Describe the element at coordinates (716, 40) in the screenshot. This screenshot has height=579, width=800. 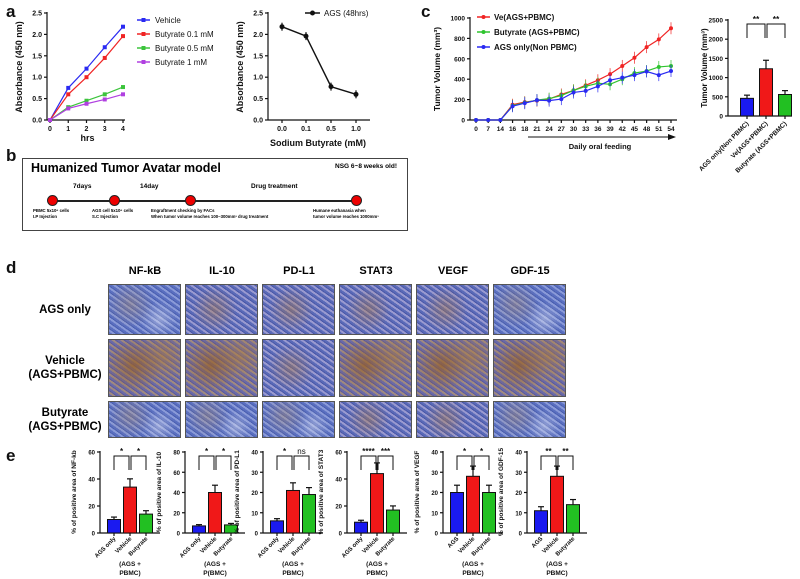
I see `y-tick-label: 2000` at that location.